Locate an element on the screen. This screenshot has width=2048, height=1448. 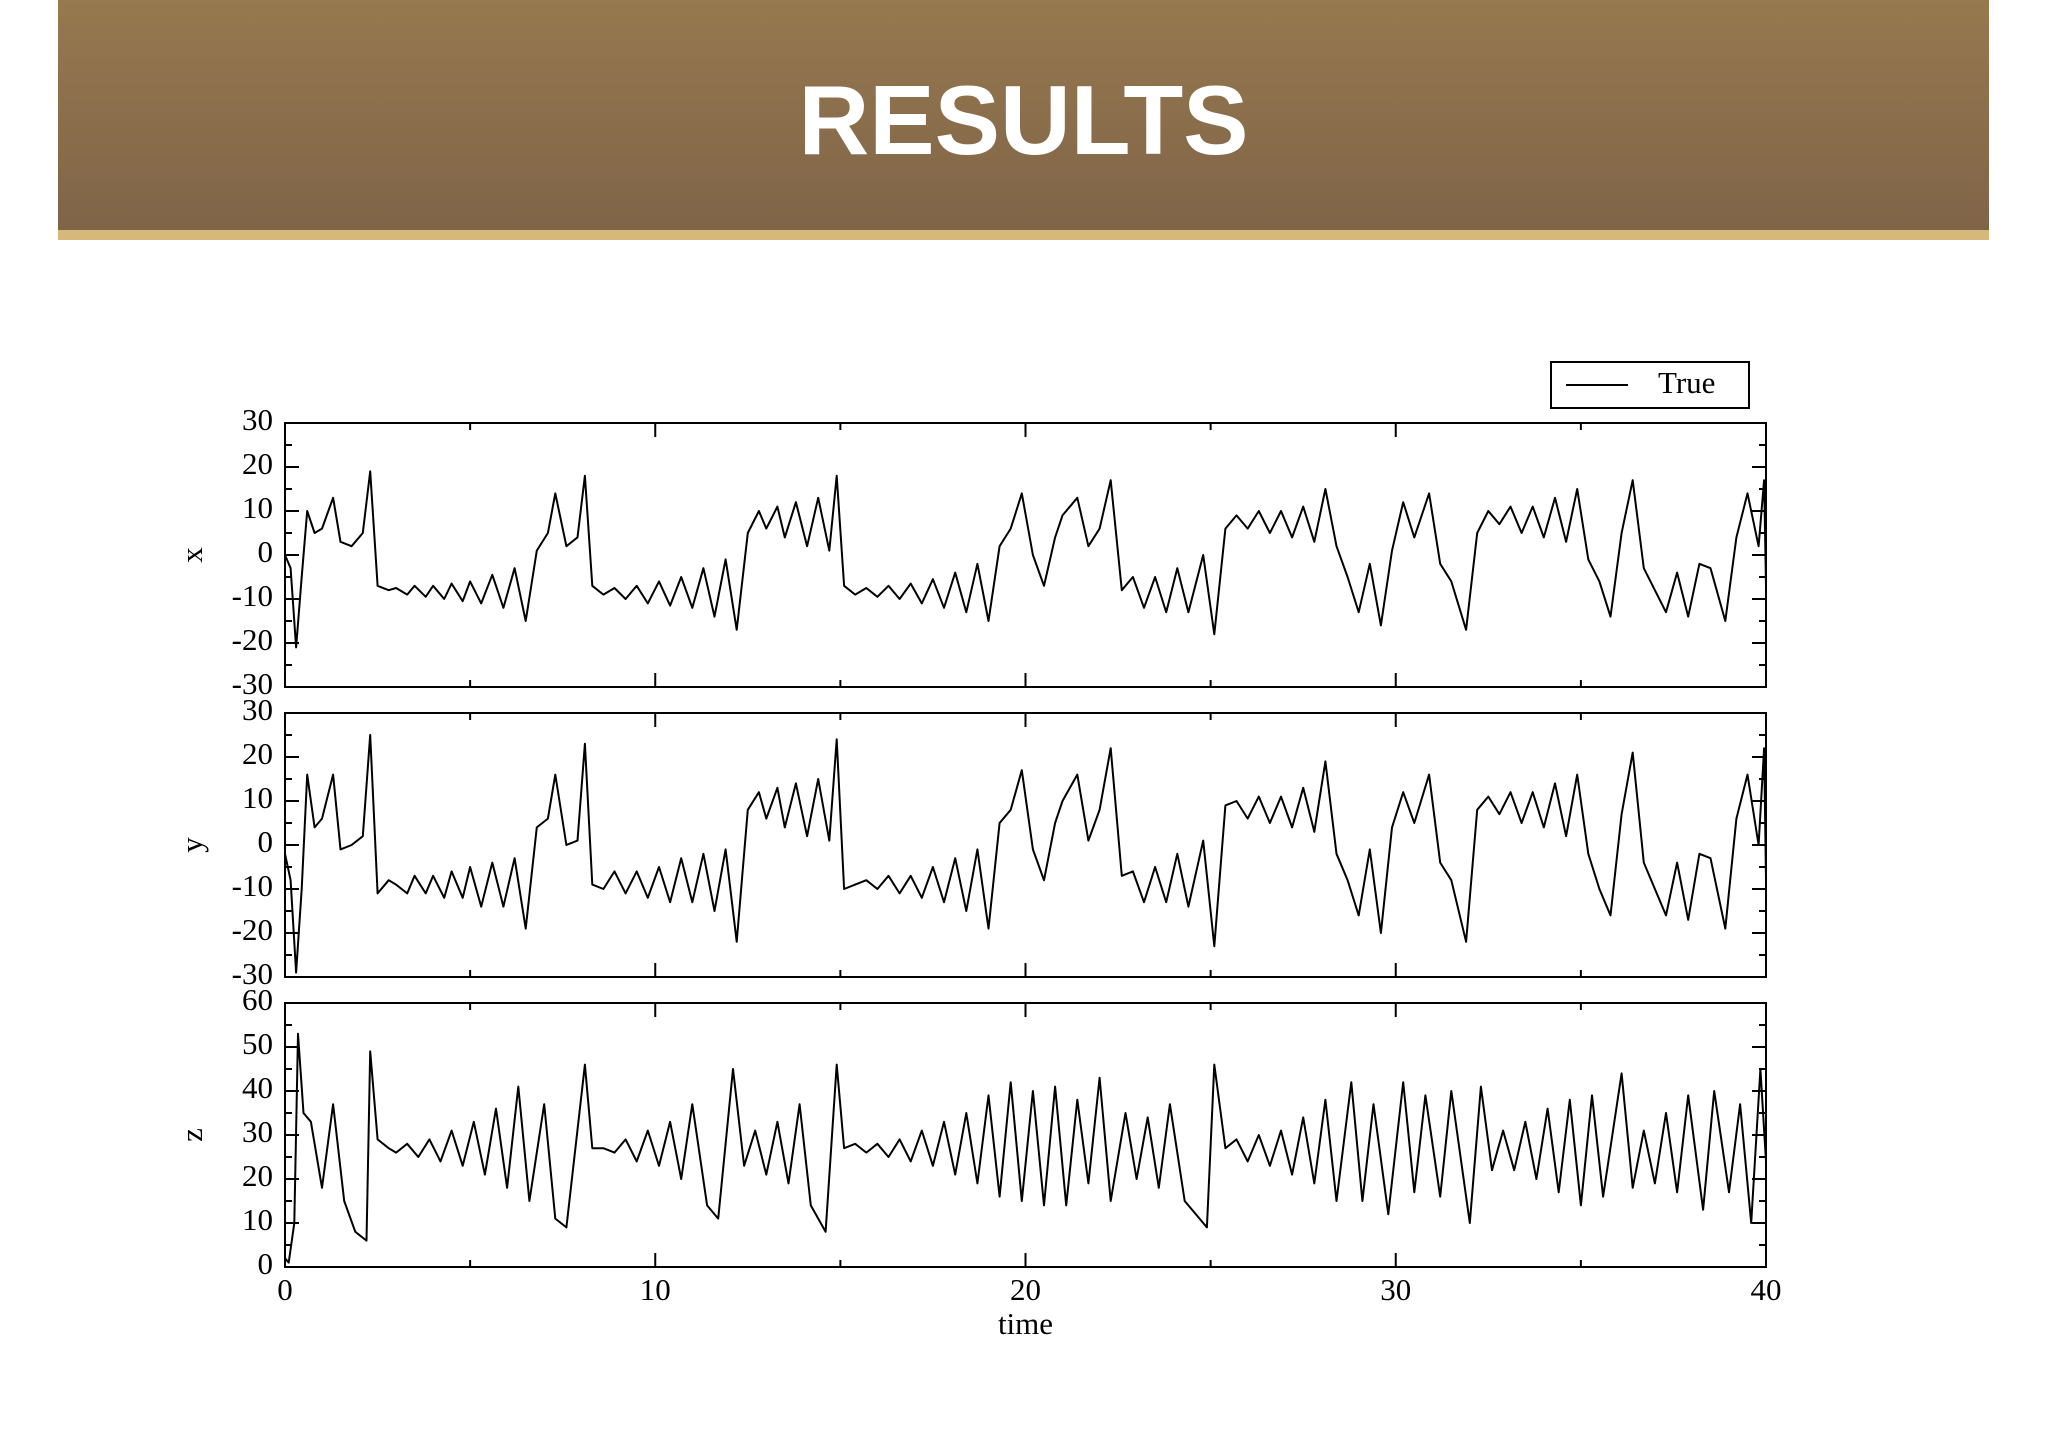
legend-label: True is located at coordinates (1686, 382).